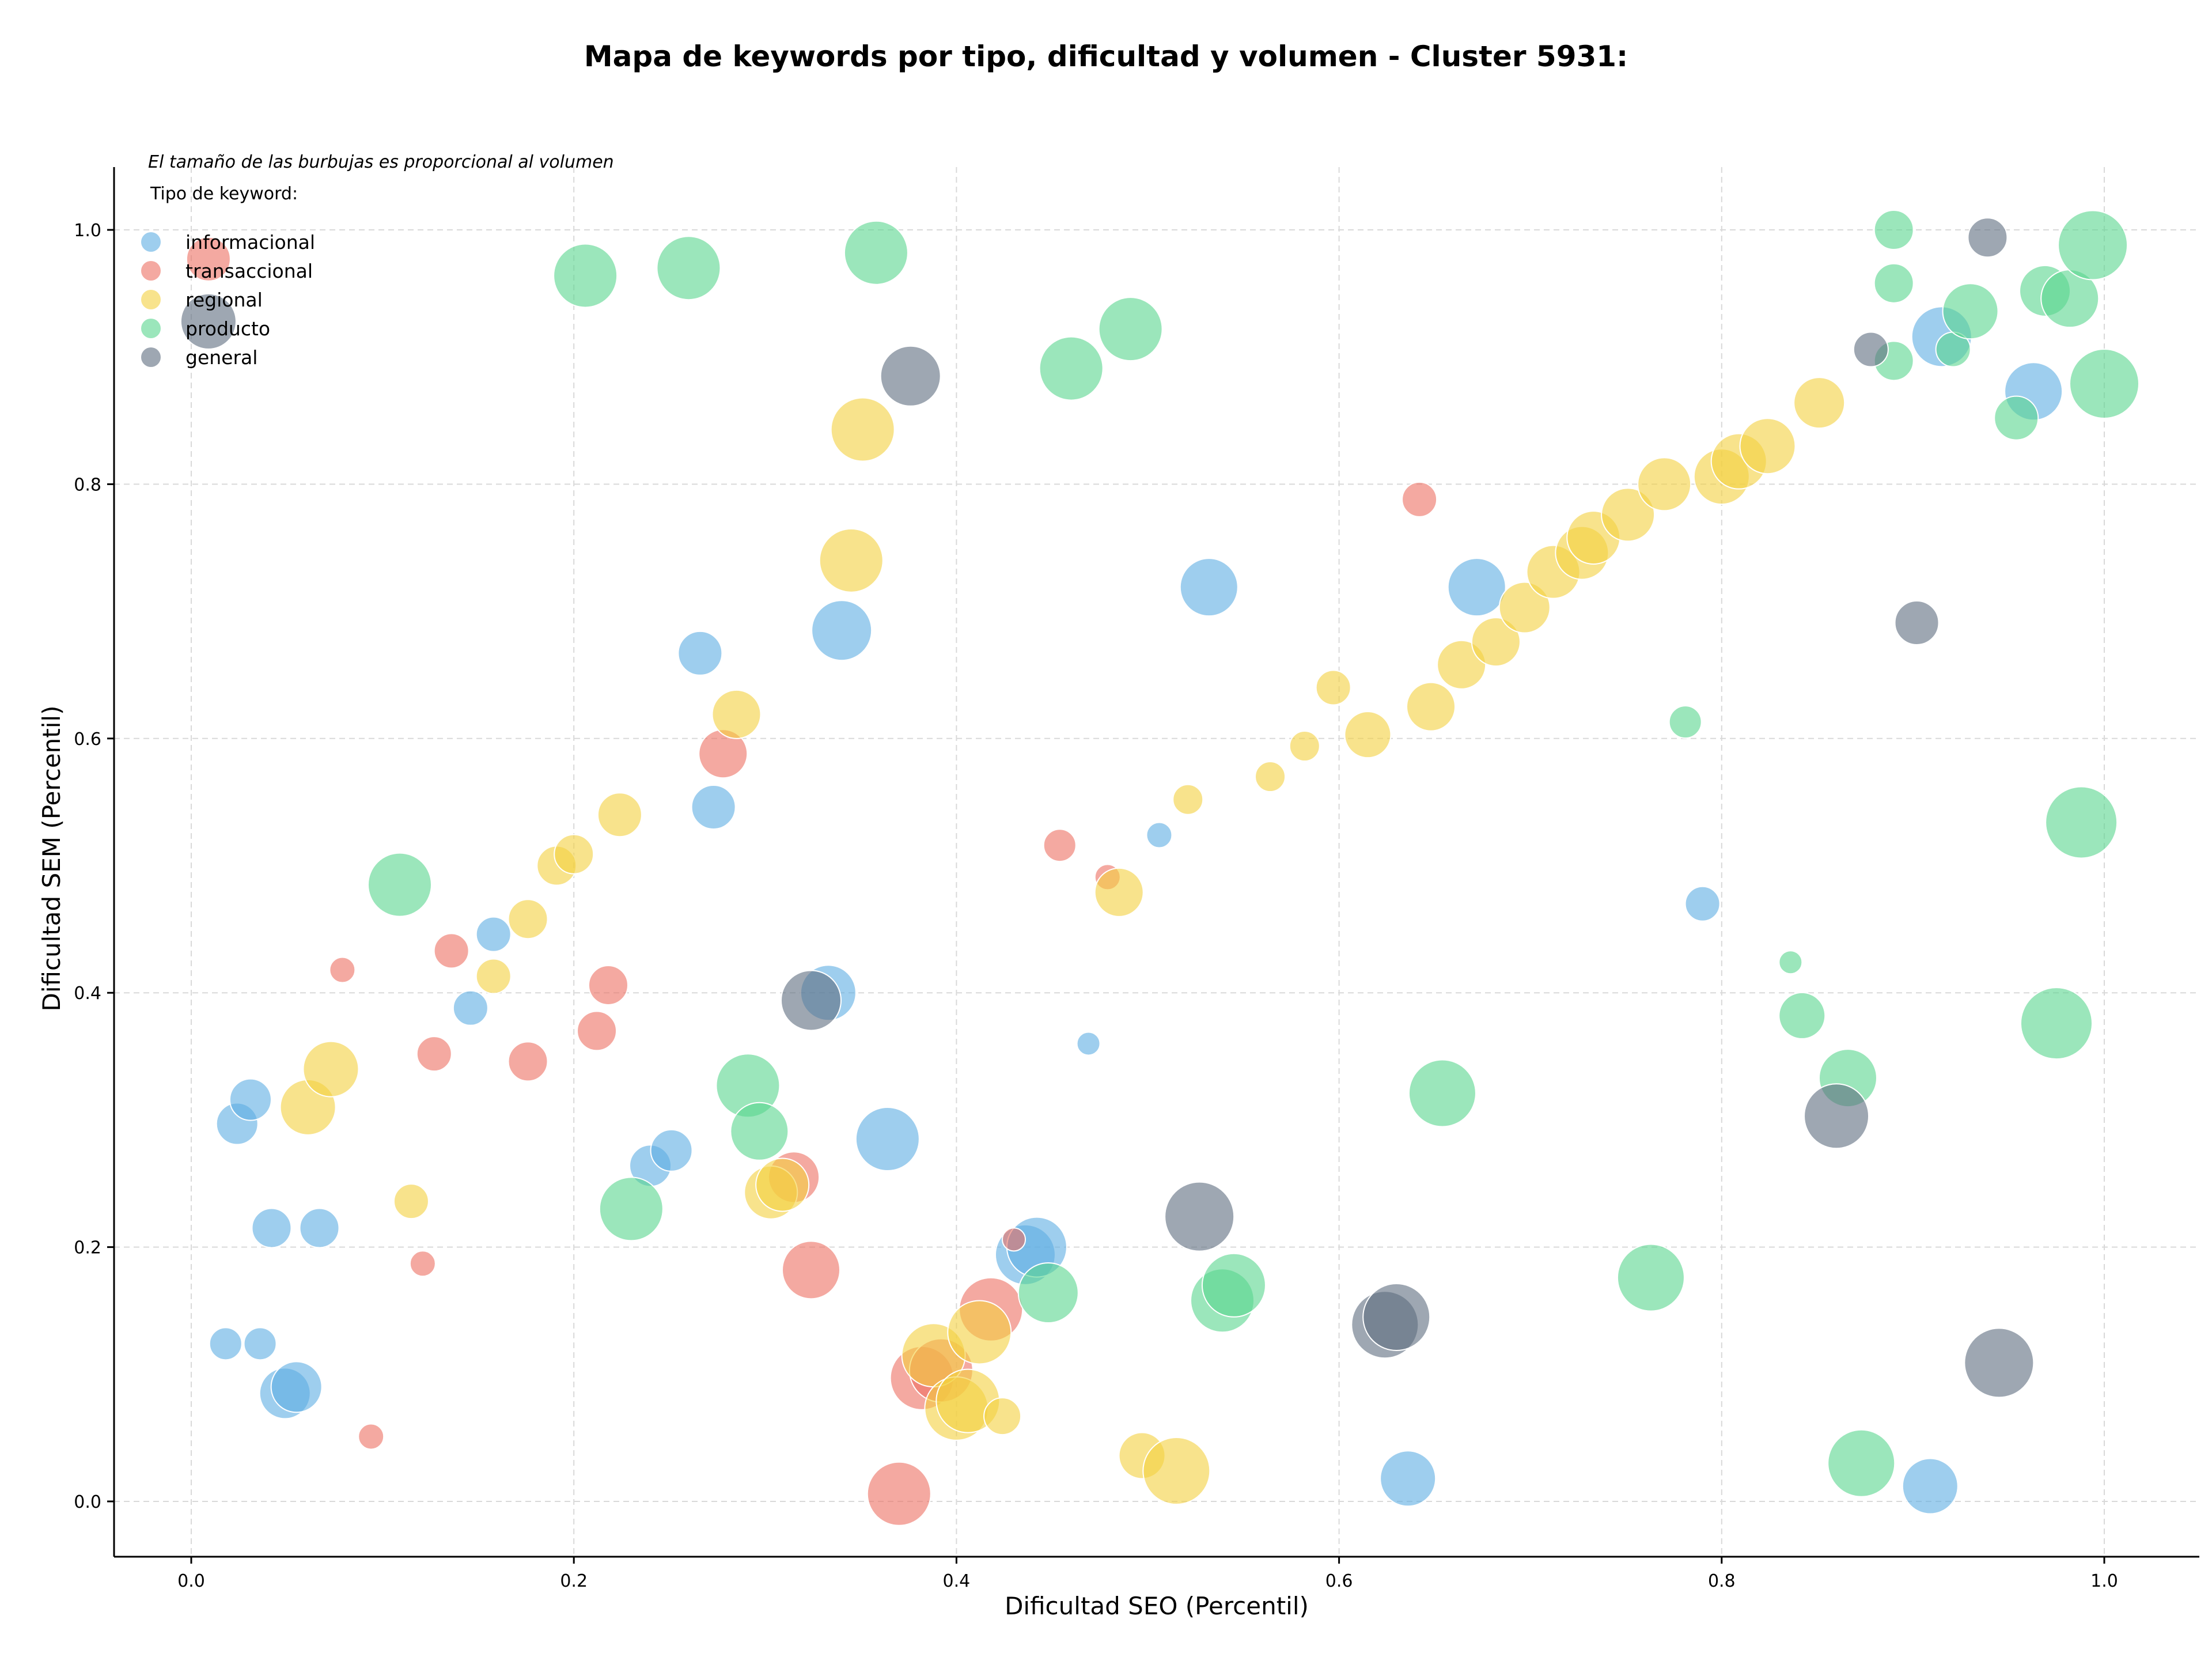  I want to click on x-ticks: 0.0 0.2 0.4 0.6 0.8 1.0, so click(1147, 1574).